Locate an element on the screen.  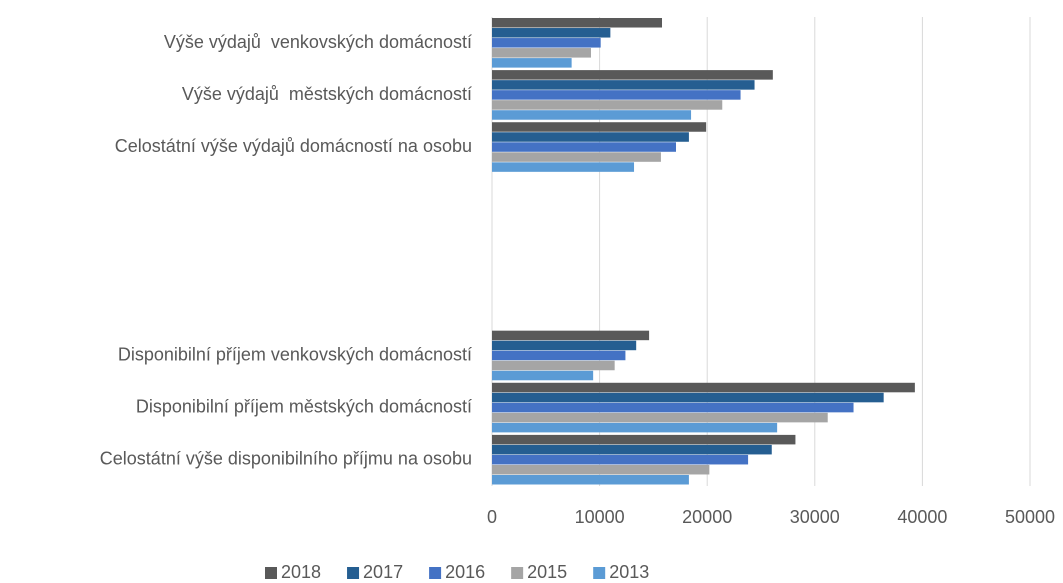
x-tick-label: 20000 is located at coordinates (707, 517).